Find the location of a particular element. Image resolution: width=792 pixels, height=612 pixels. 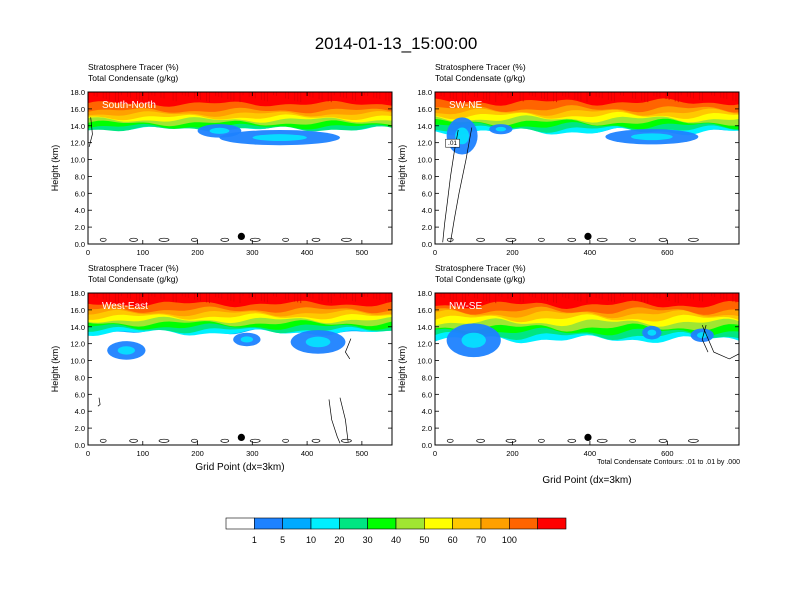

panel-label: NW-SE is located at coordinates (465, 306).